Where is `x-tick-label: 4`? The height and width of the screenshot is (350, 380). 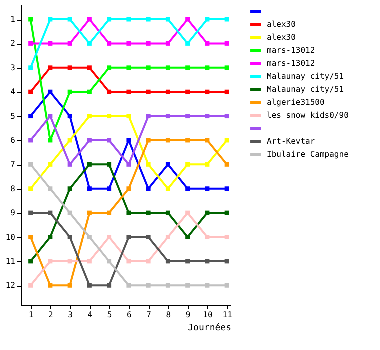
x-tick-label: 4 is located at coordinates (90, 315).